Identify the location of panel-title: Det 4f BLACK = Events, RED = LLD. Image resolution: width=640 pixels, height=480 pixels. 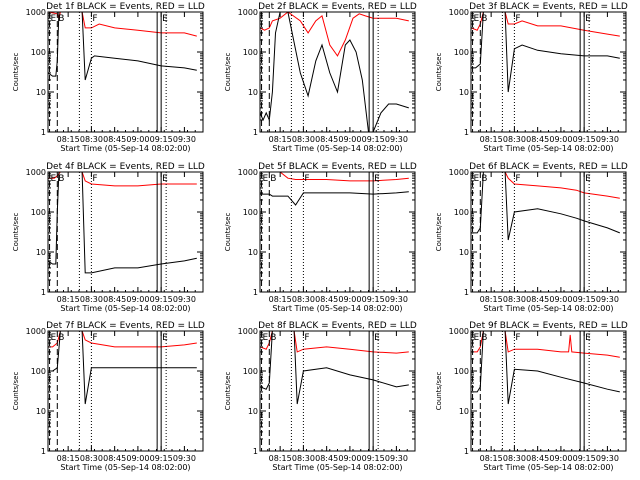
(125, 167).